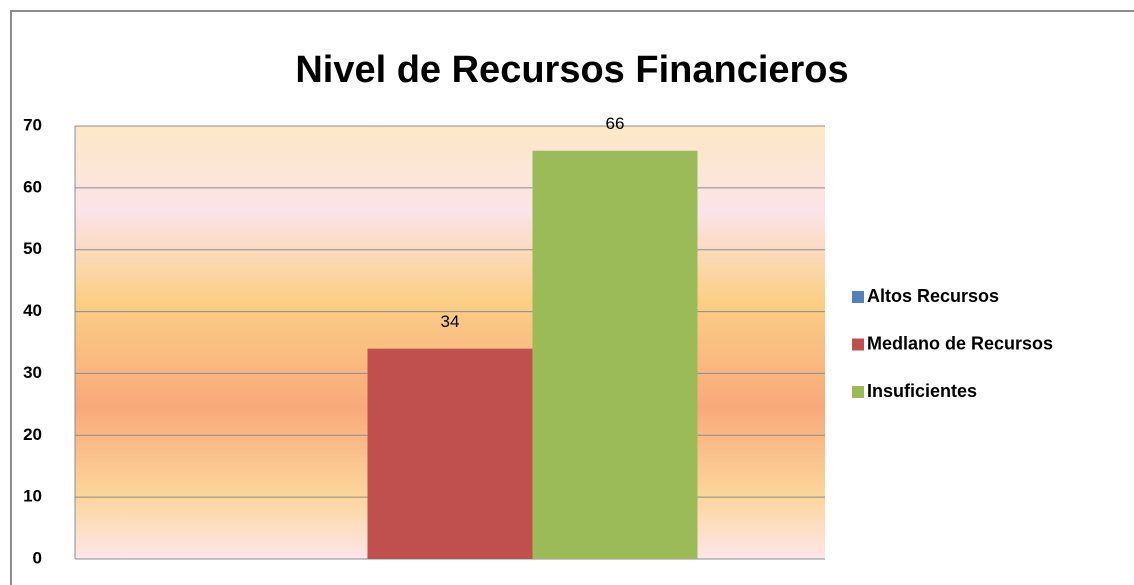 The image size is (1134, 585). What do you see at coordinates (450, 321) in the screenshot?
I see `data-label: 34` at bounding box center [450, 321].